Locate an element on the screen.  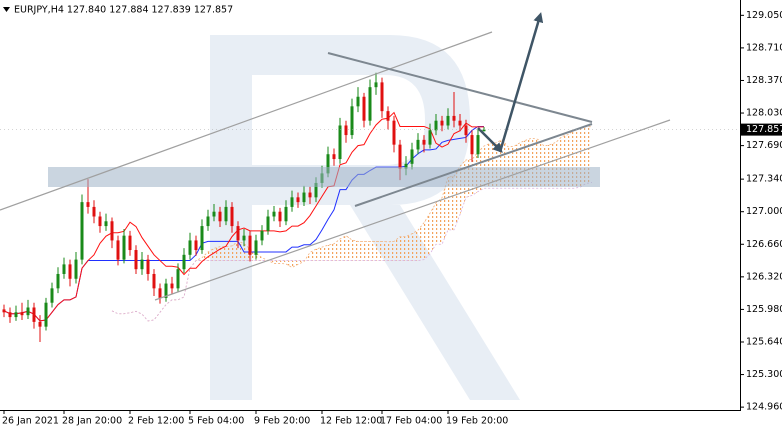
y-tick-label: 129.050 is located at coordinates (764, 15).